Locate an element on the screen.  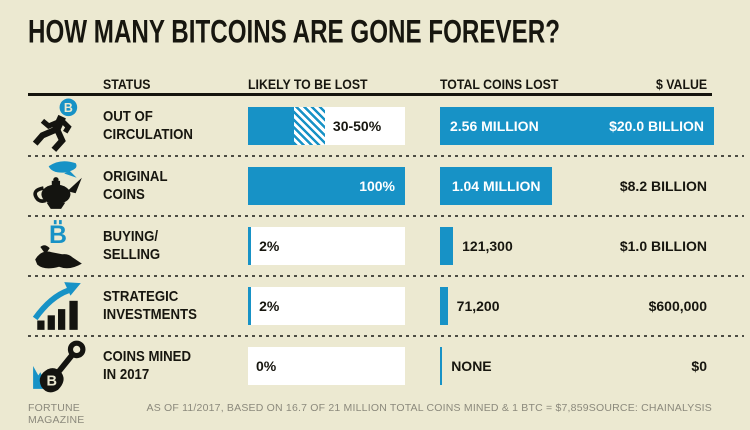
dollar-value: $8.2 BILLION is located at coordinates (663, 186).